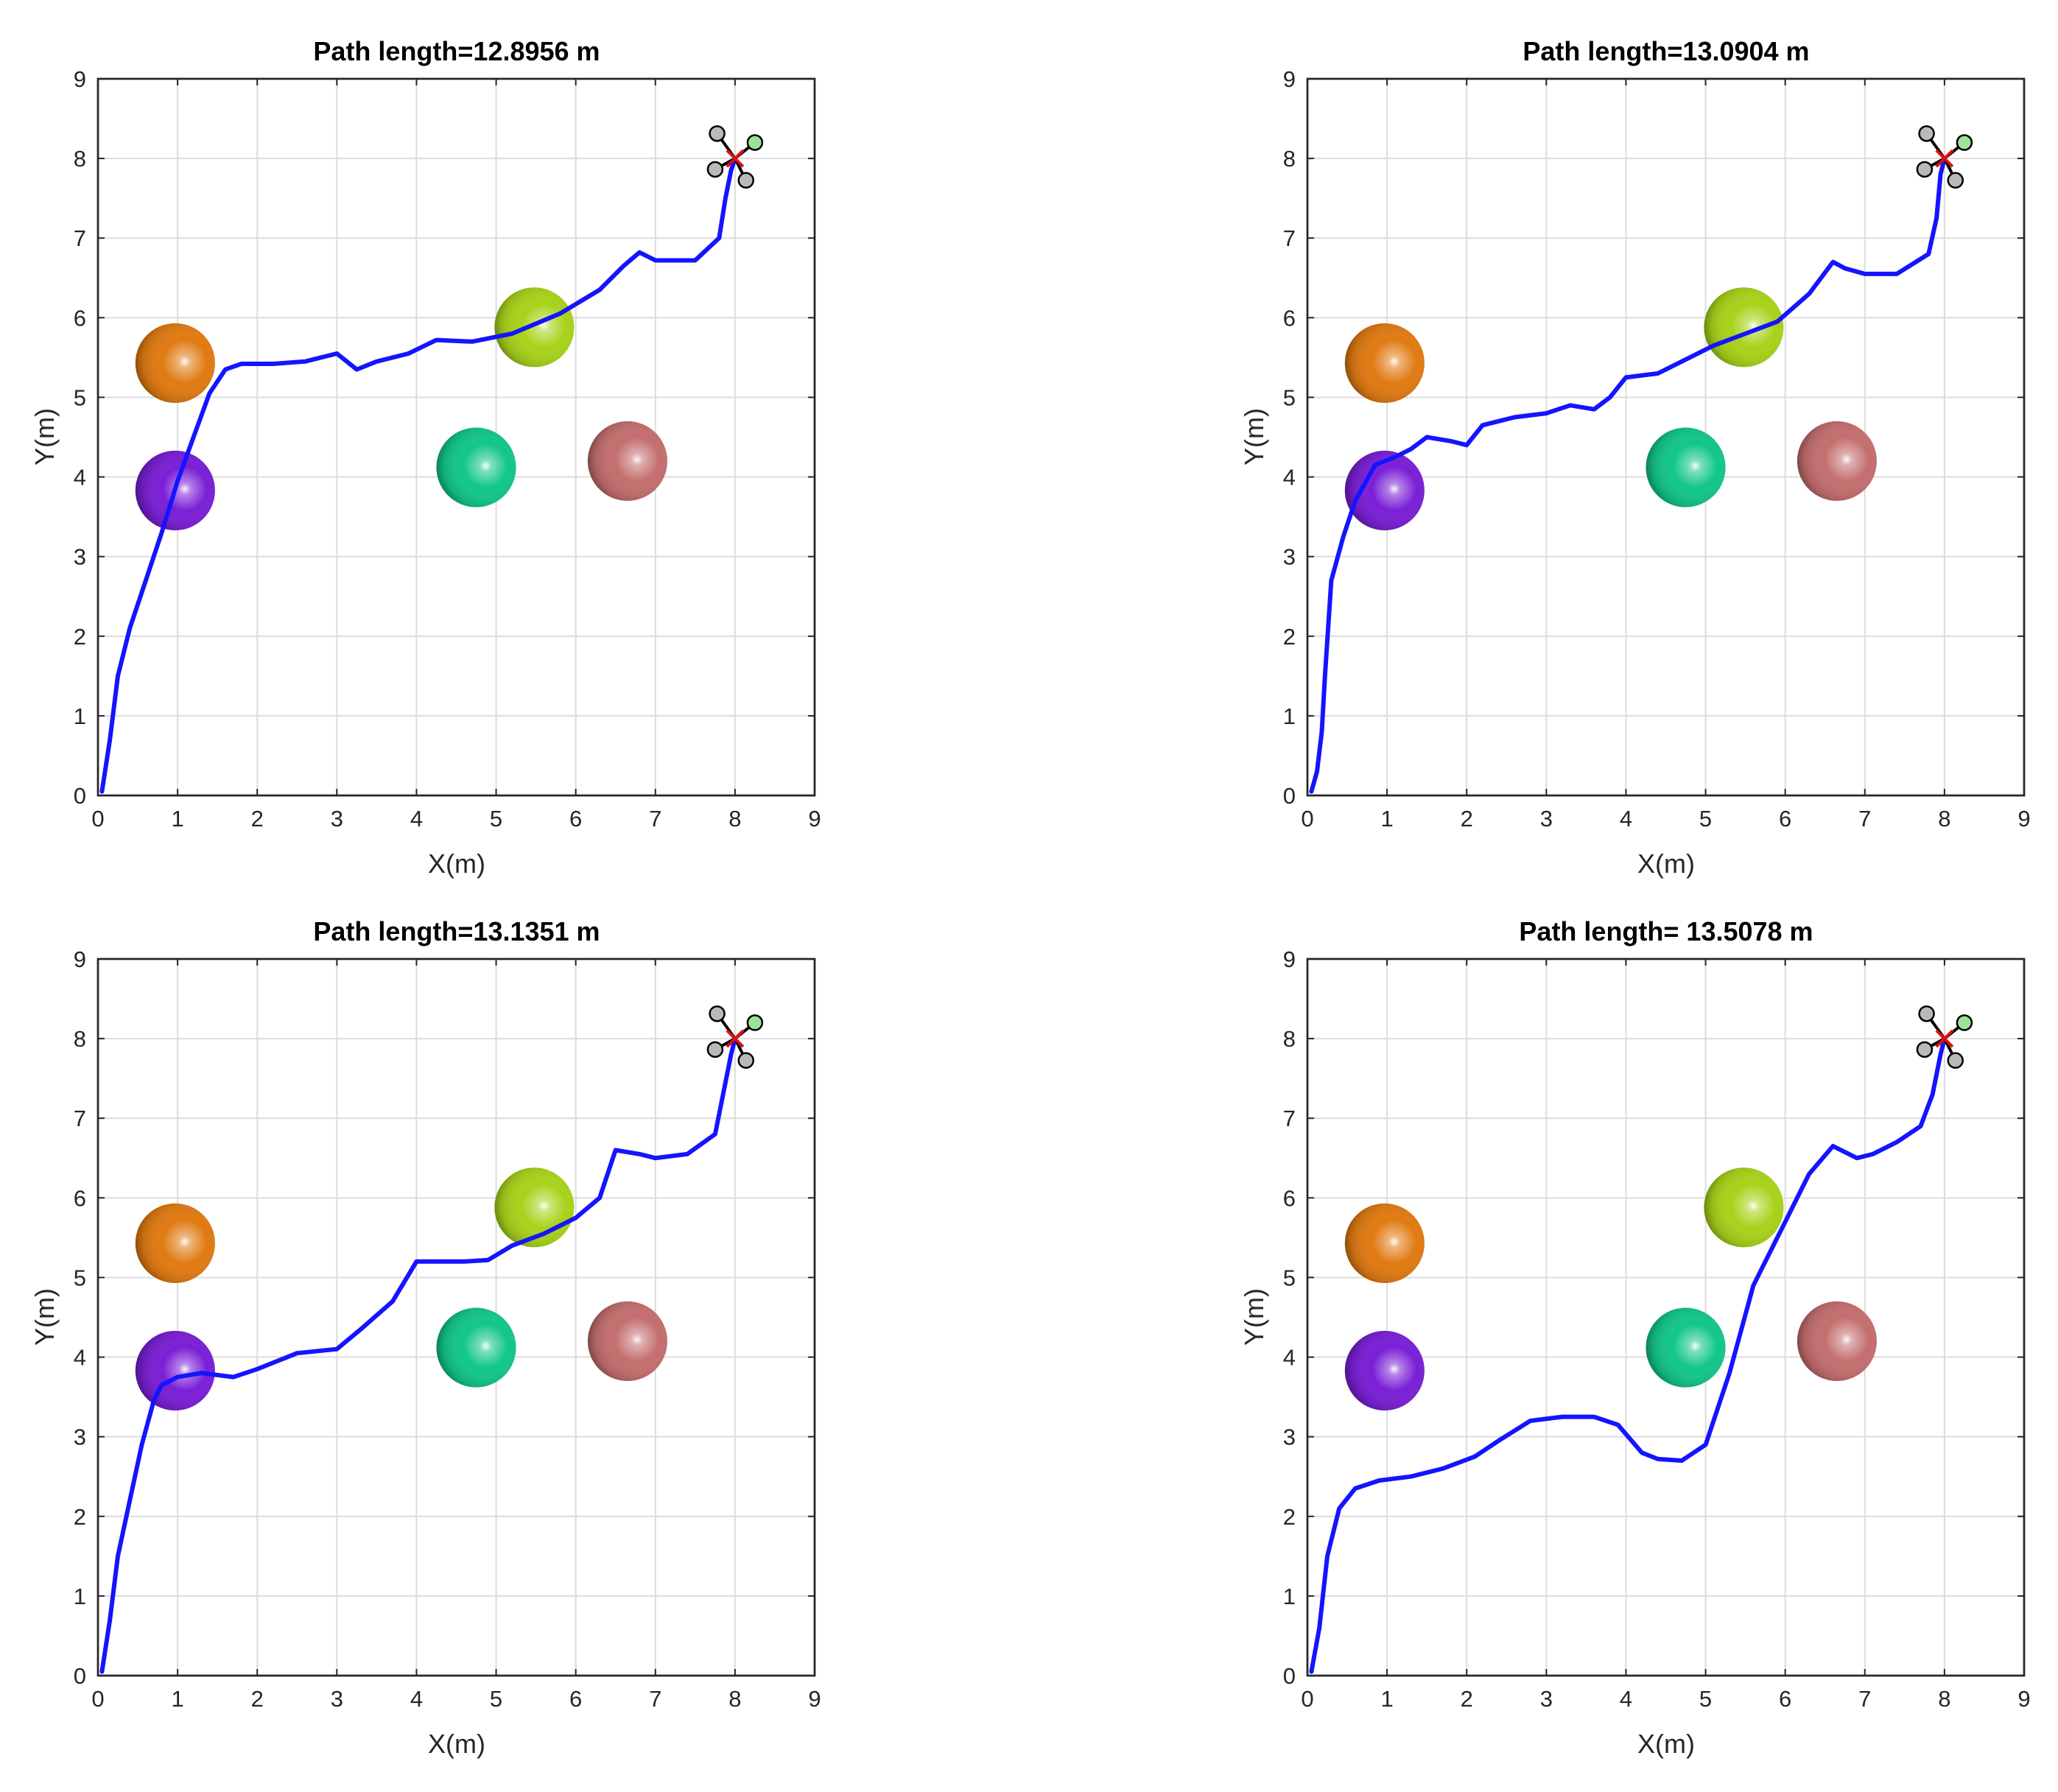 The height and width of the screenshot is (1792, 2058). Describe the element at coordinates (80, 1437) in the screenshot. I see `y-tick-label: 3` at that location.